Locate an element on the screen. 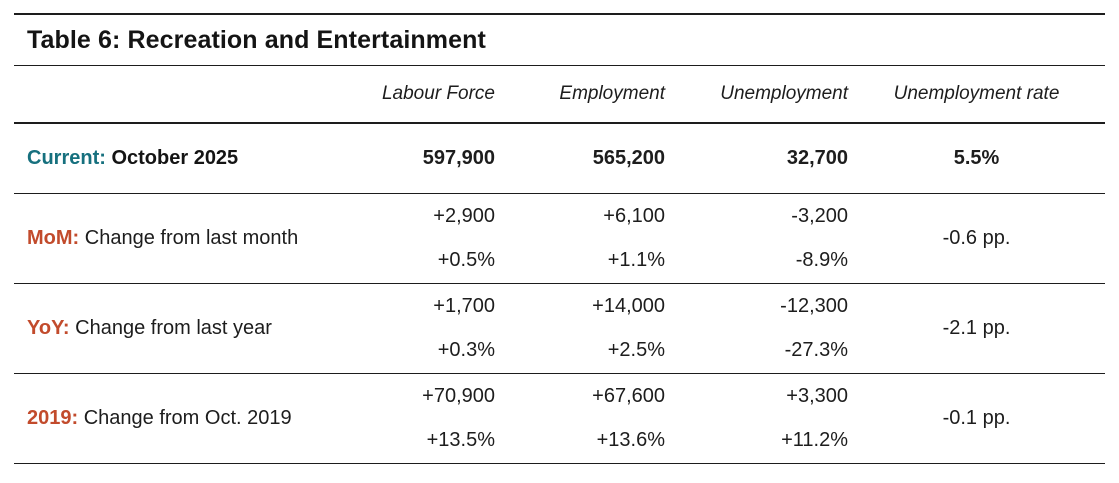 This screenshot has height=483, width=1119. current-row-label: Current: October 2025 is located at coordinates (174, 158).